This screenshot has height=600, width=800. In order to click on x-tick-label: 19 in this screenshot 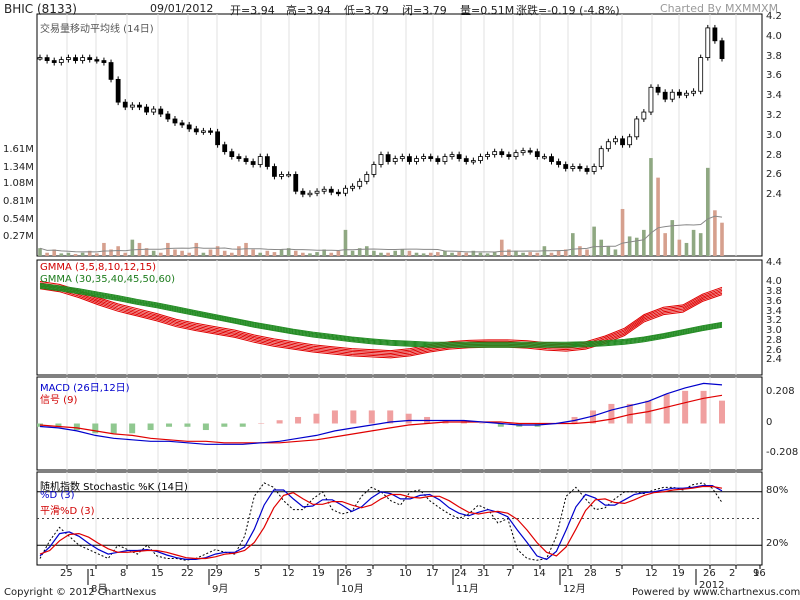, I will do `click(678, 573)`.